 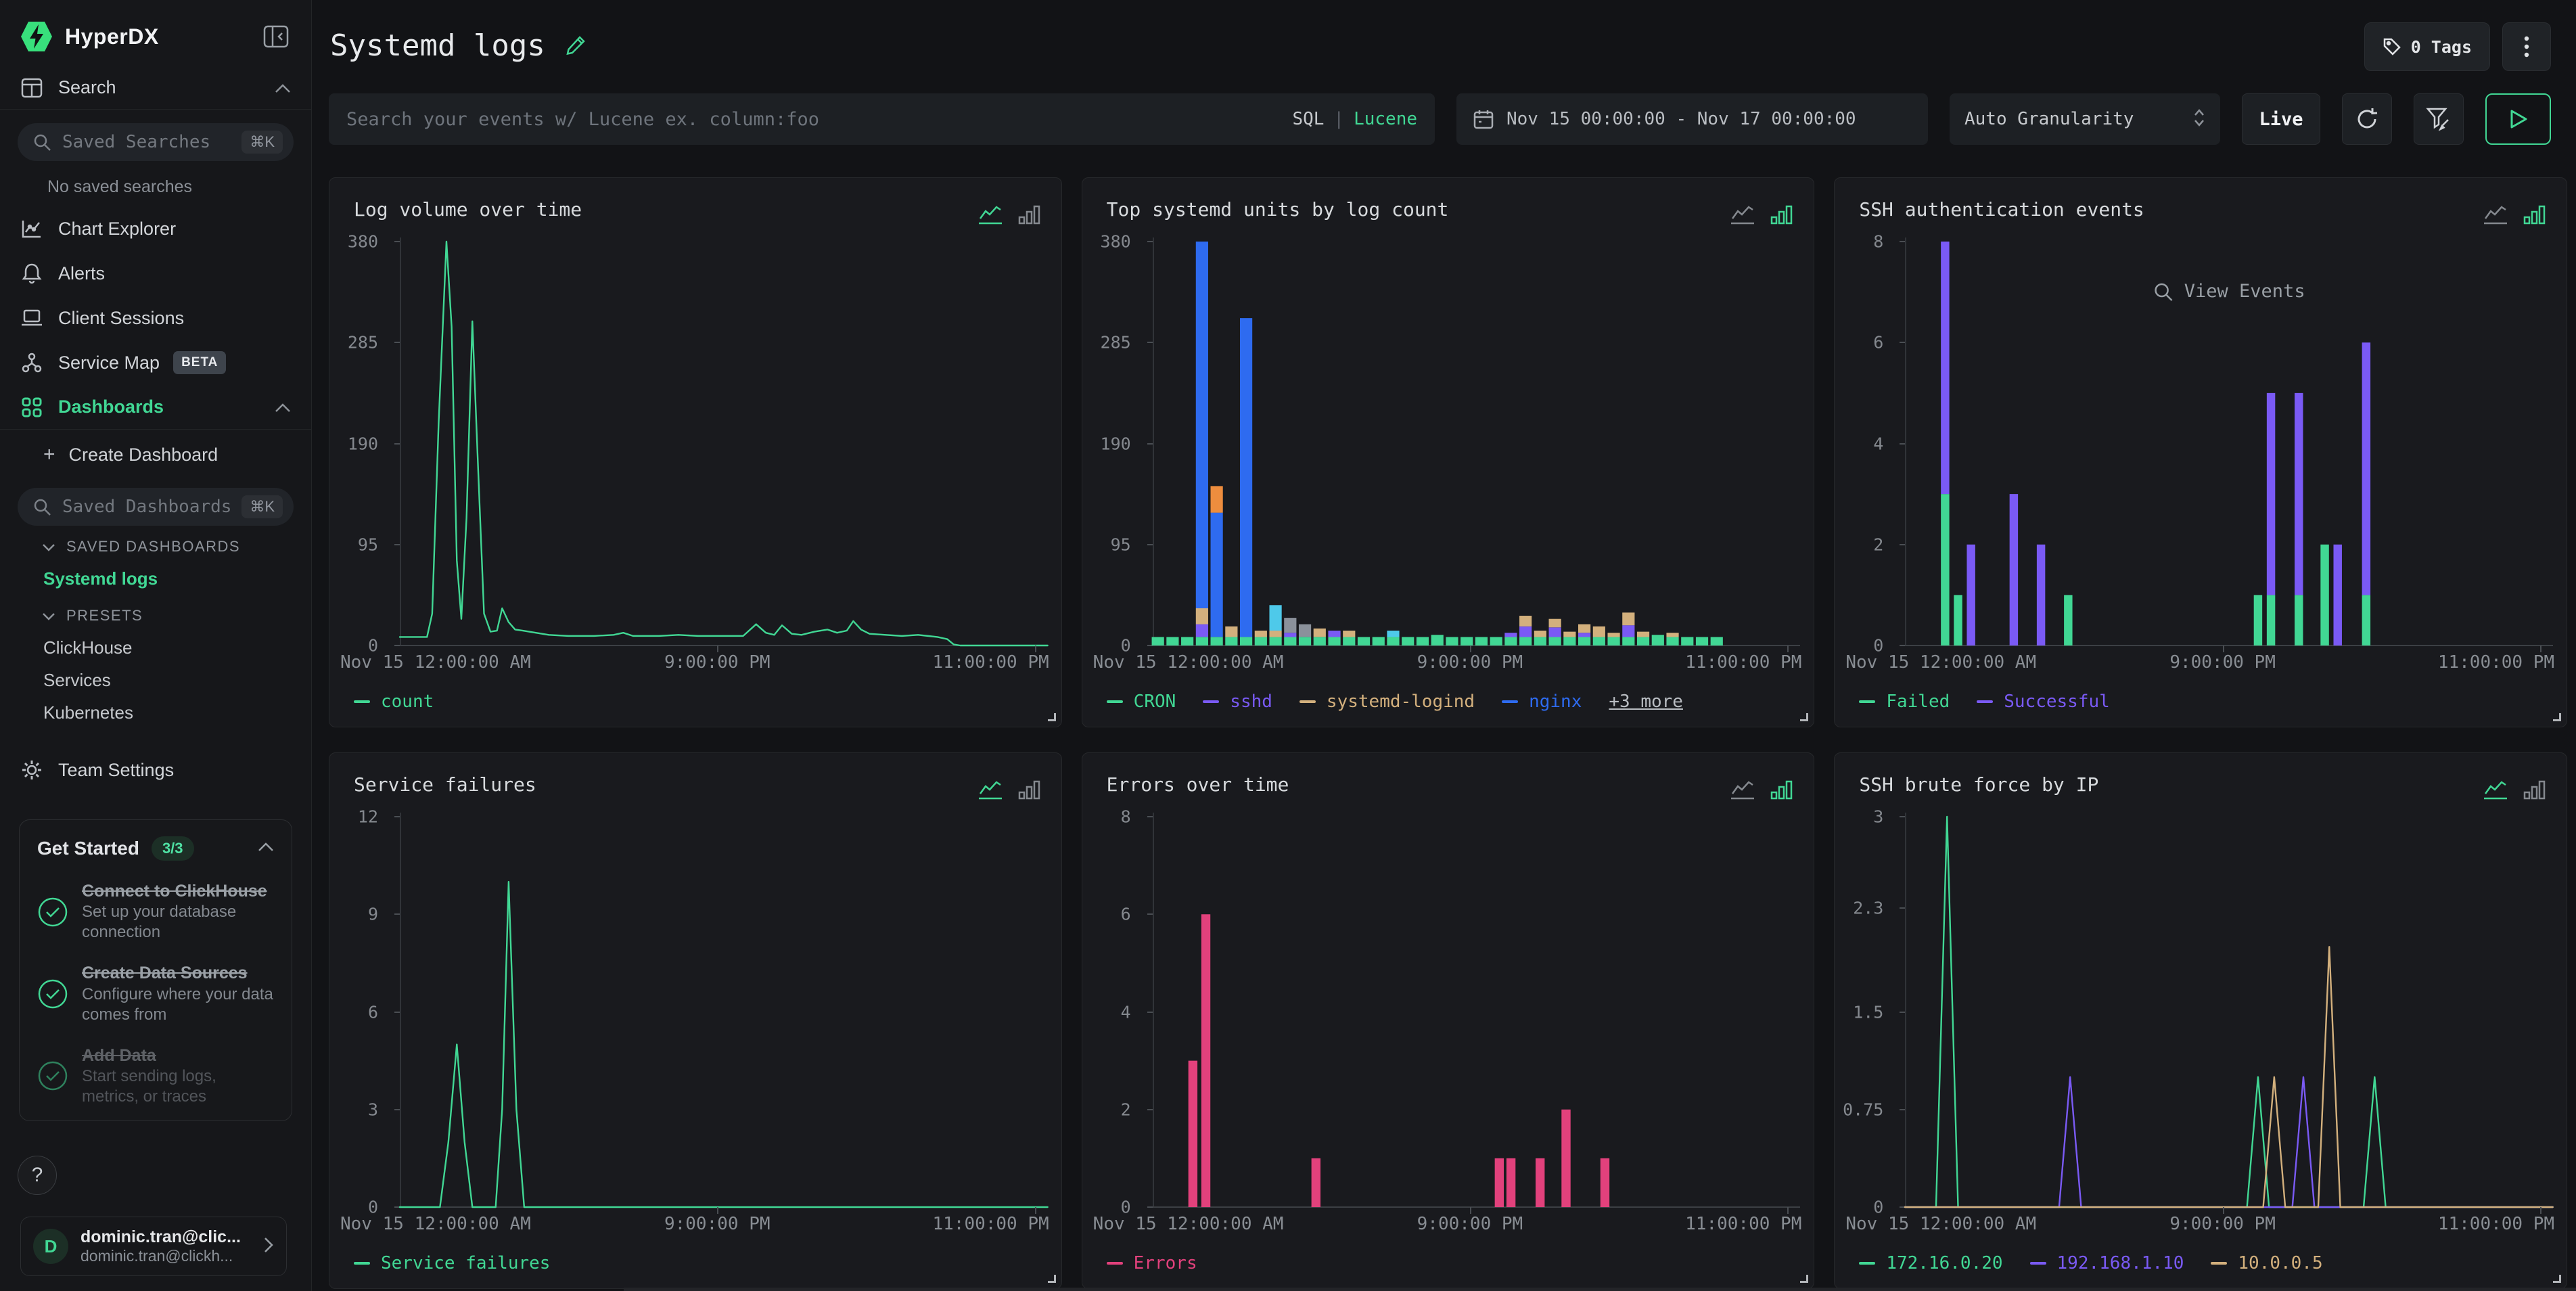 I want to click on search-icon, so click(x=41, y=506).